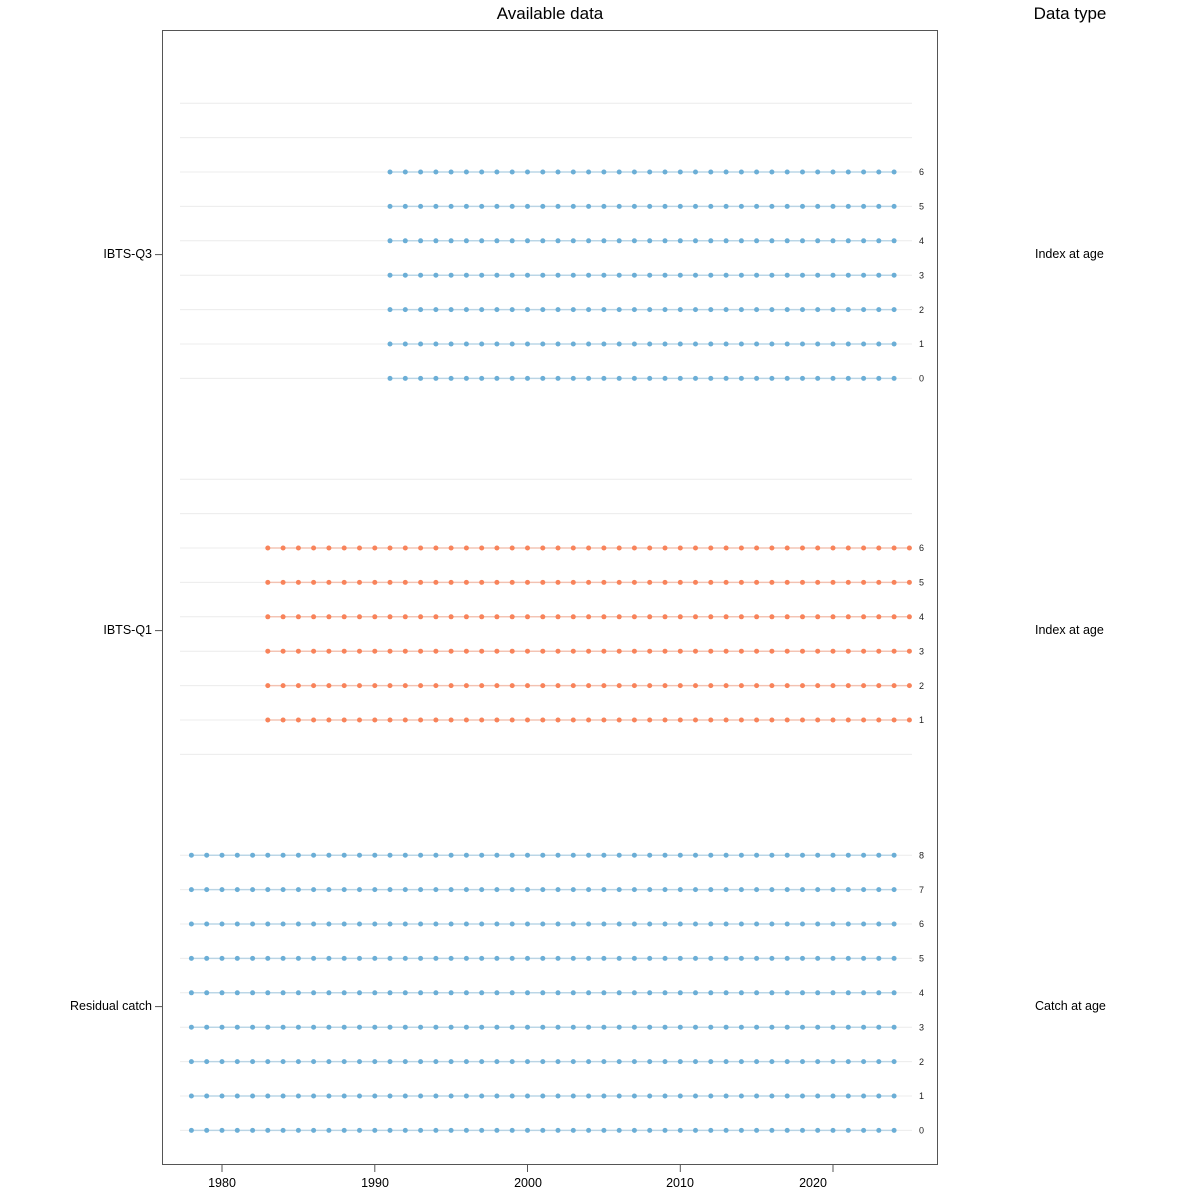 The width and height of the screenshot is (1200, 1200). Describe the element at coordinates (921, 855) in the screenshot. I see `age-row-label: 8` at that location.